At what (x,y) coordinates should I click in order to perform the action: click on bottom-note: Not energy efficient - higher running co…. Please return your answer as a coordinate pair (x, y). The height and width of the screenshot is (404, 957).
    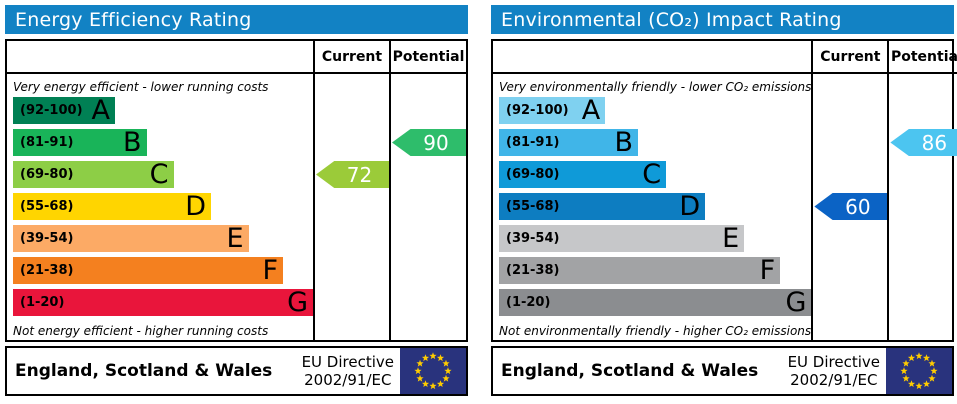
    Looking at the image, I should click on (141, 331).